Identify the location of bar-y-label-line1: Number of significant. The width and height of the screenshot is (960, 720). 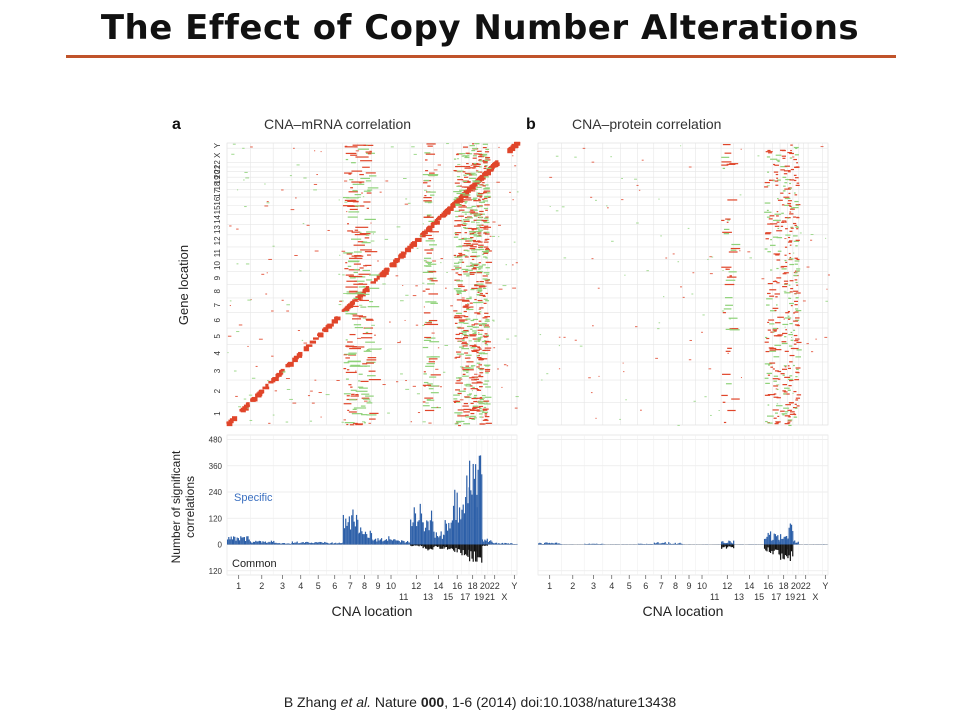
(176, 506).